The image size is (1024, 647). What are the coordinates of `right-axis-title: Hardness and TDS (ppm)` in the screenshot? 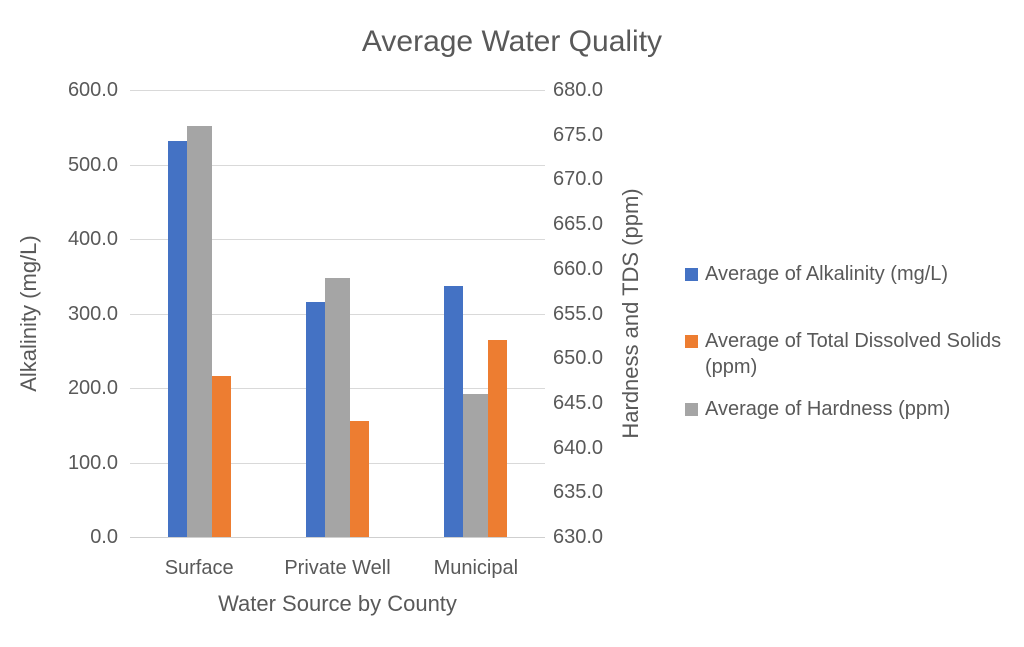 It's located at (630, 313).